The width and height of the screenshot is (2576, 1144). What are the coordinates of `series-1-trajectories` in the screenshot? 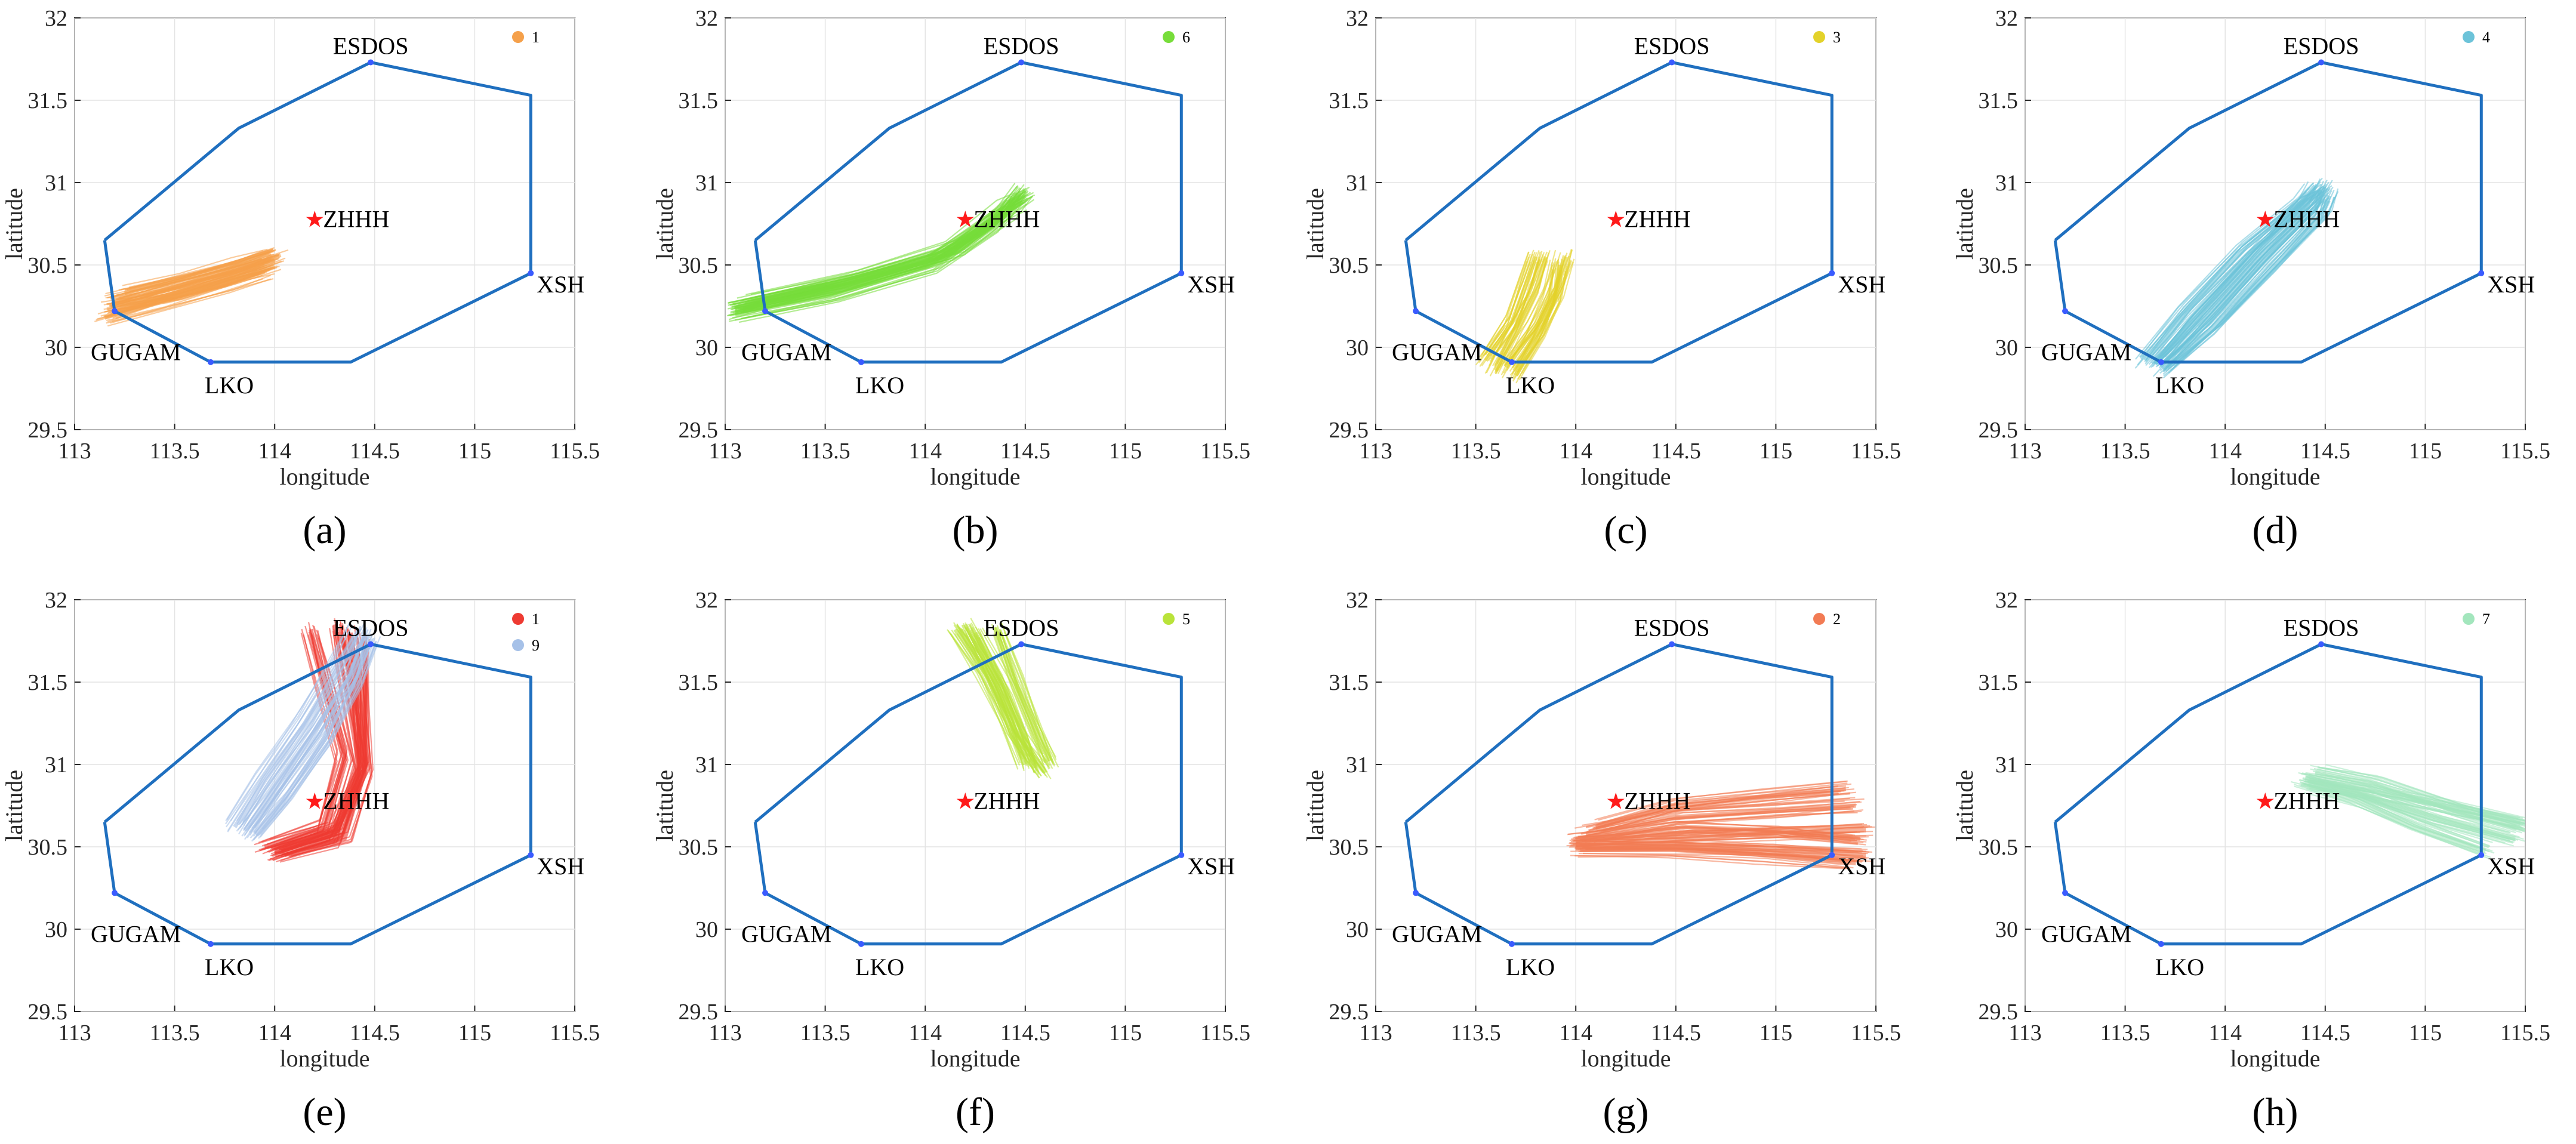 It's located at (191, 287).